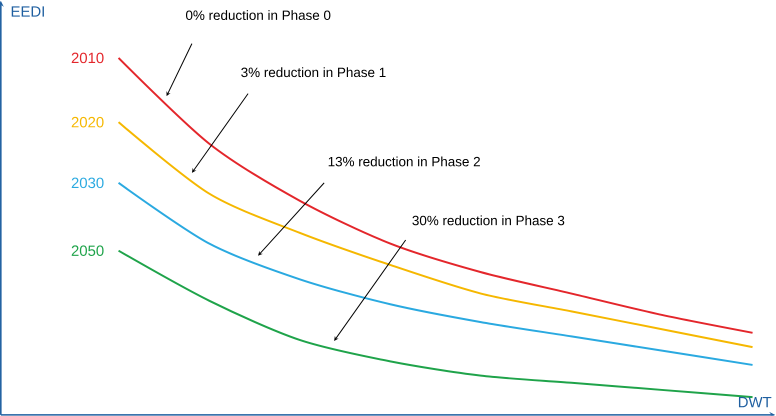 This screenshot has height=416, width=776. I want to click on text: 0% reduction in Phase 0, so click(258, 15).